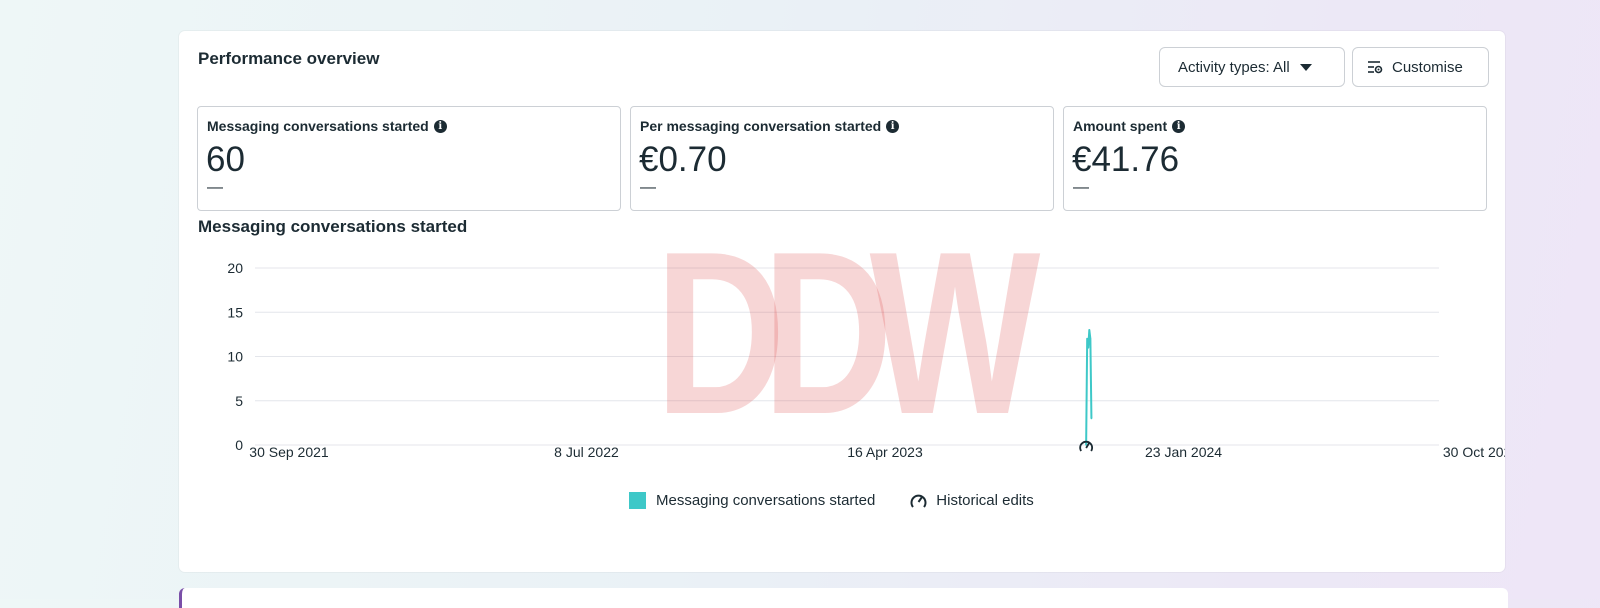 The height and width of the screenshot is (608, 1600). Describe the element at coordinates (1375, 67) in the screenshot. I see `sliders-gear-icon` at that location.